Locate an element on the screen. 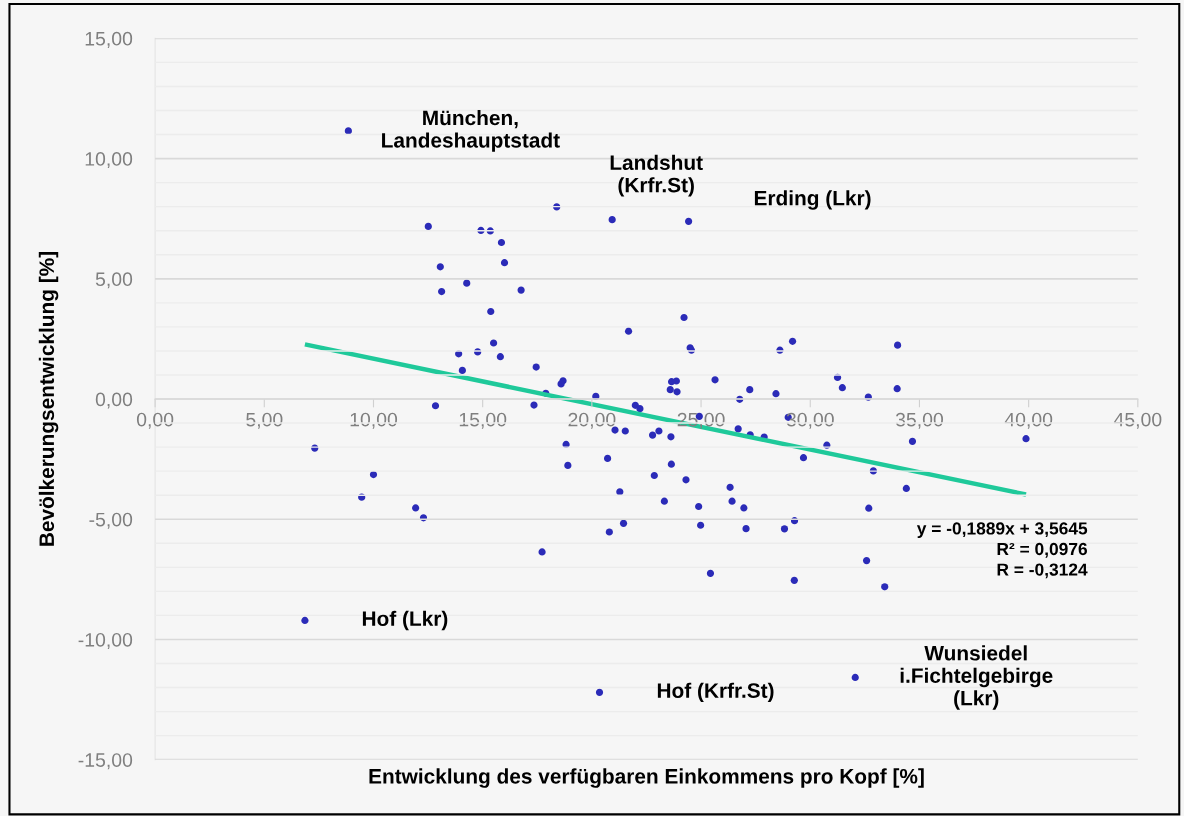 This screenshot has height=816, width=1184. y-tick-label: 0,00 is located at coordinates (114, 400).